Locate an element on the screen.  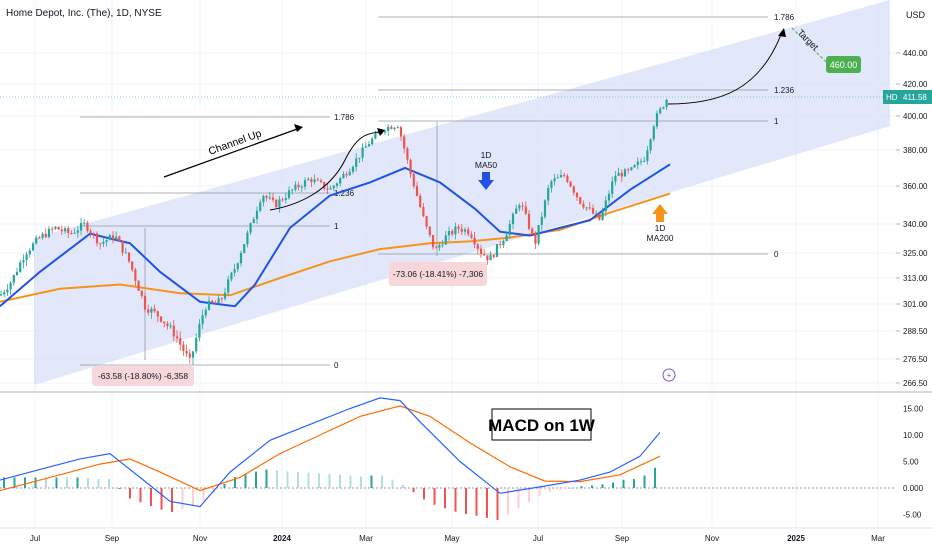
ma200-label-1: 1D is located at coordinates (660, 228).